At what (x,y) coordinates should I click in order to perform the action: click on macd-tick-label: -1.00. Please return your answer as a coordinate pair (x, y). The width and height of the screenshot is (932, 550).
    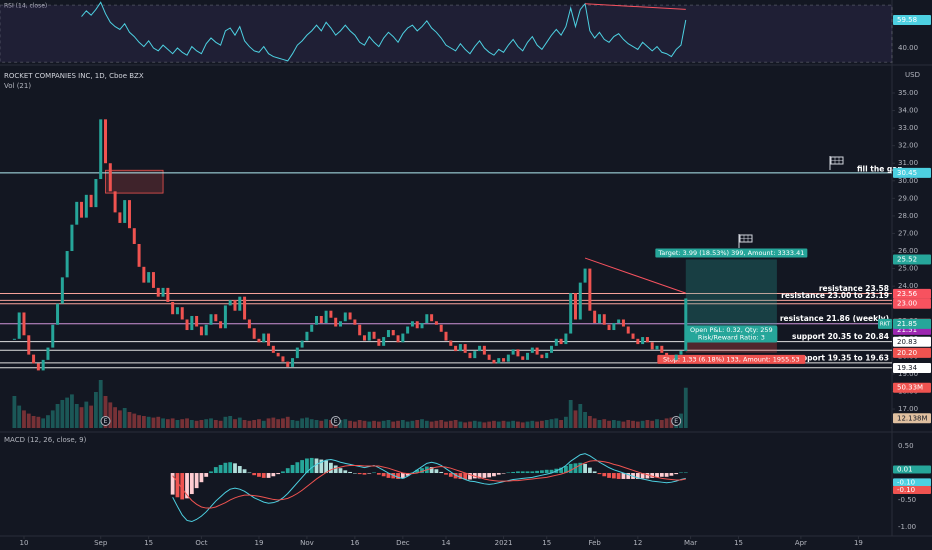
    Looking at the image, I should click on (907, 527).